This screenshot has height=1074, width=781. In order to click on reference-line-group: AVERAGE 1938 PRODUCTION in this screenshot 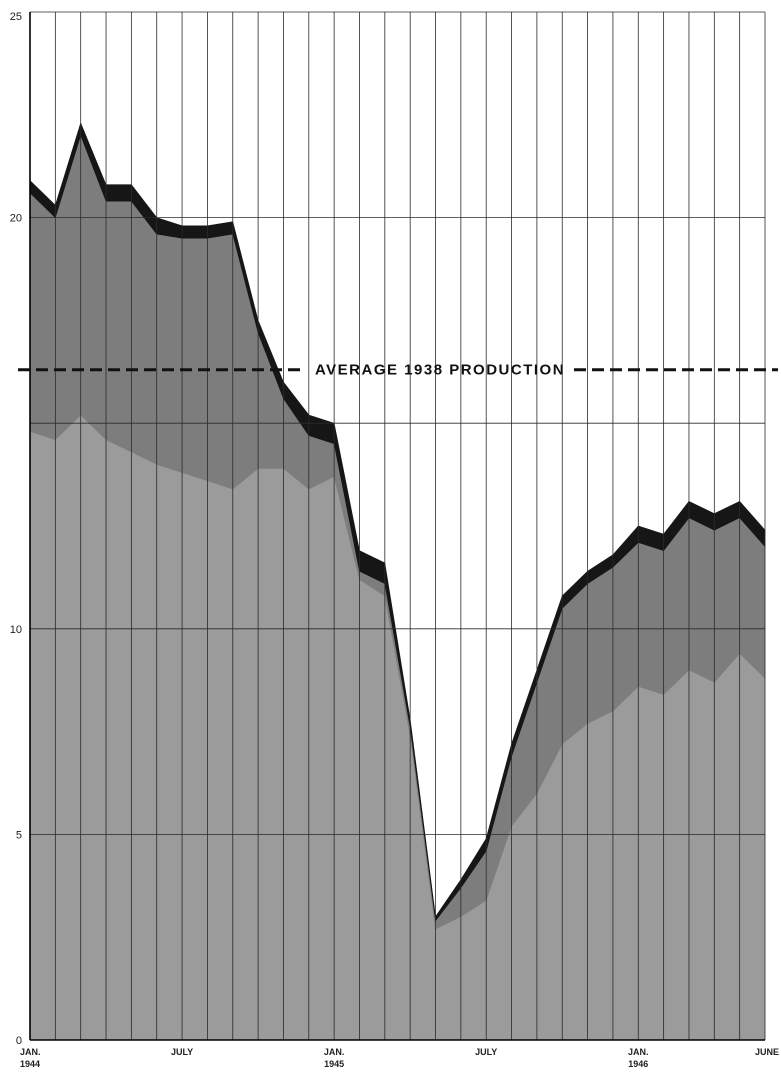, I will do `click(398, 370)`.